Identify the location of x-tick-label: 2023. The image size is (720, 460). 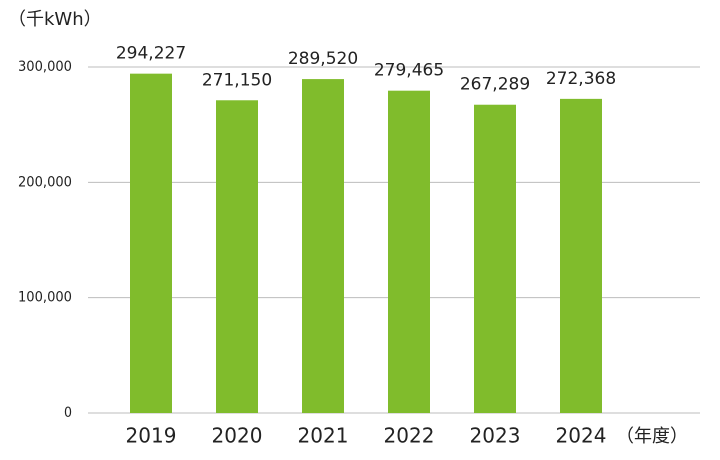
(495, 436).